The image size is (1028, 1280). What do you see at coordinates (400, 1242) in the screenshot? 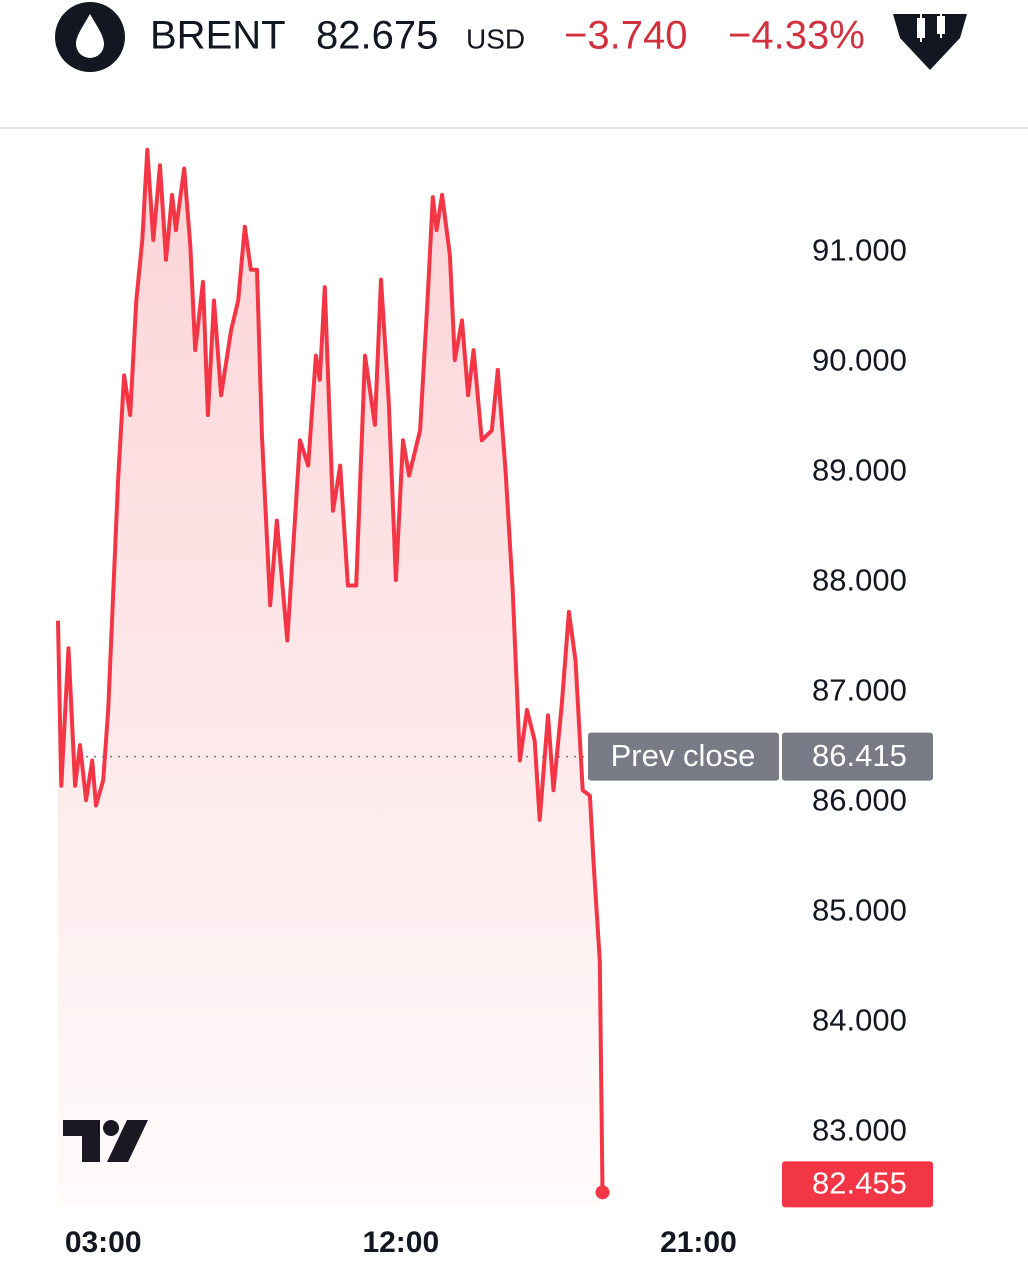
I see `x-tick-label: 12:00` at bounding box center [400, 1242].